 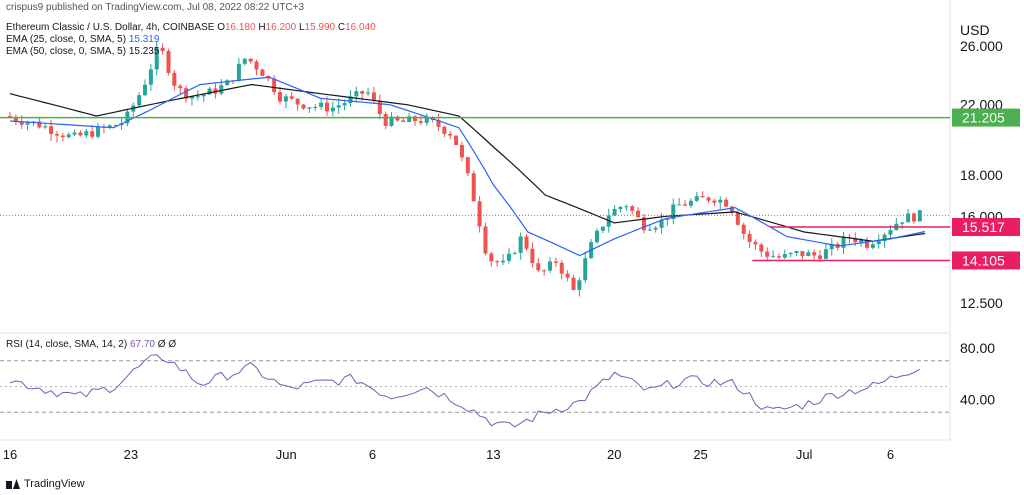 I want to click on time-tick-label: 6, so click(x=890, y=454).